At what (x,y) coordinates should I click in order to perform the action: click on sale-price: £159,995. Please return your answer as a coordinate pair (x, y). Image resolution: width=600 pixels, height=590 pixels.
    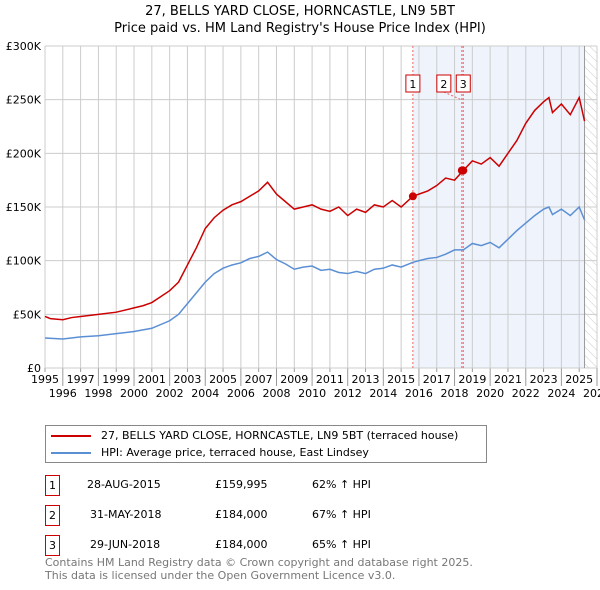
    Looking at the image, I should click on (241, 484).